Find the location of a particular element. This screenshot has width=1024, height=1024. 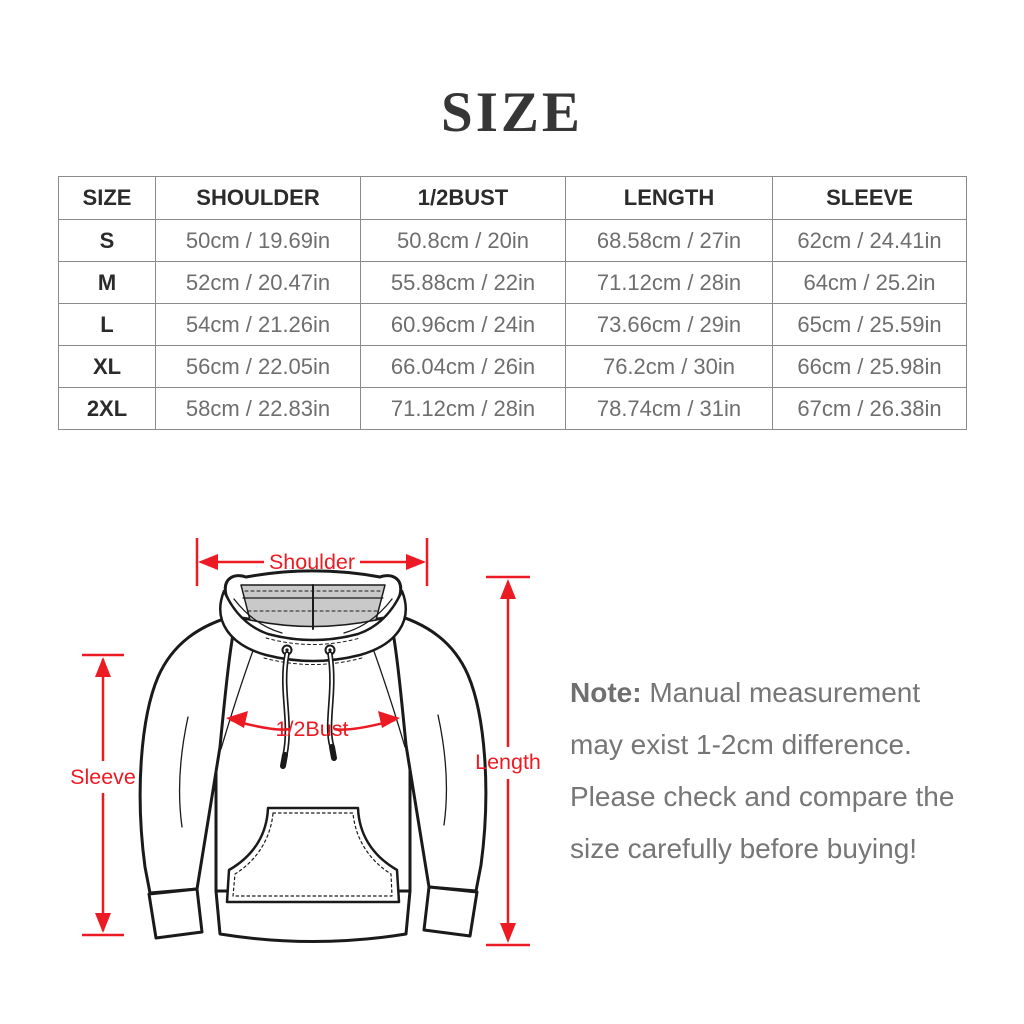

shoulder-value: 58cm / 22.83in is located at coordinates (258, 408).